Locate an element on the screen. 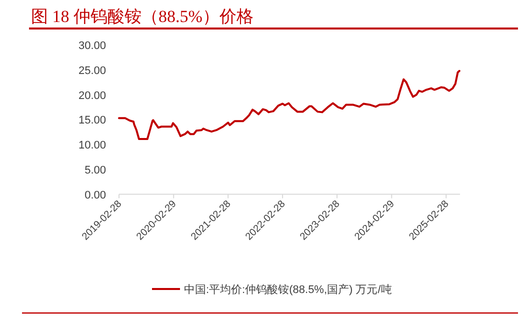 This screenshot has width=529, height=333. y-tick-label: 5.00 is located at coordinates (95, 170).